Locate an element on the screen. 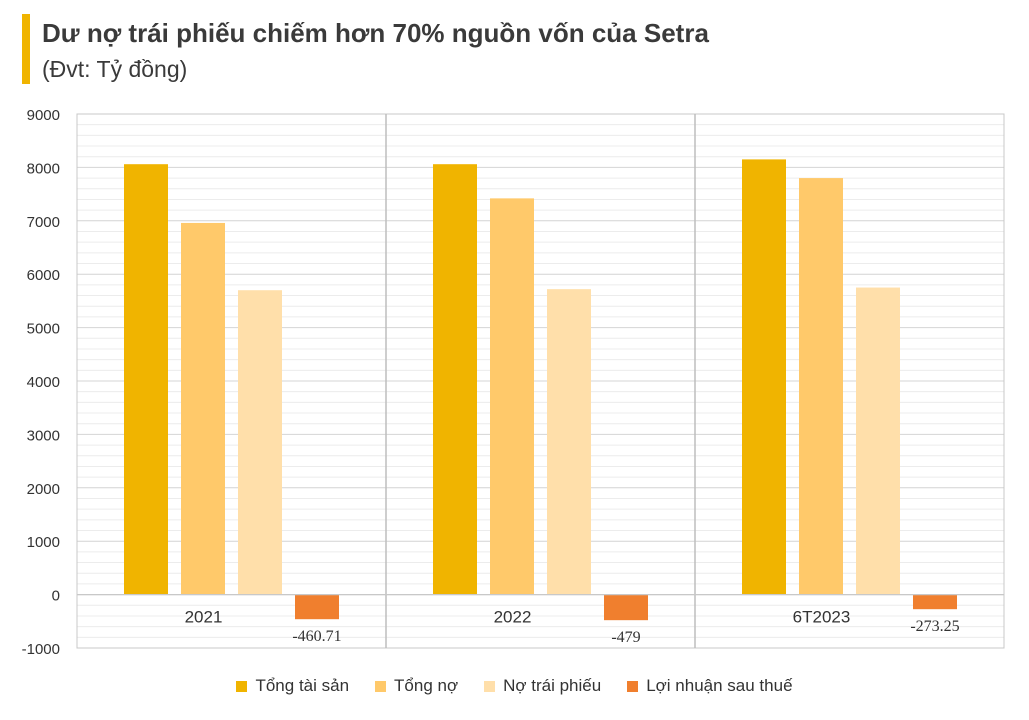  legend-label: Nợ trái phiếu is located at coordinates (552, 685).